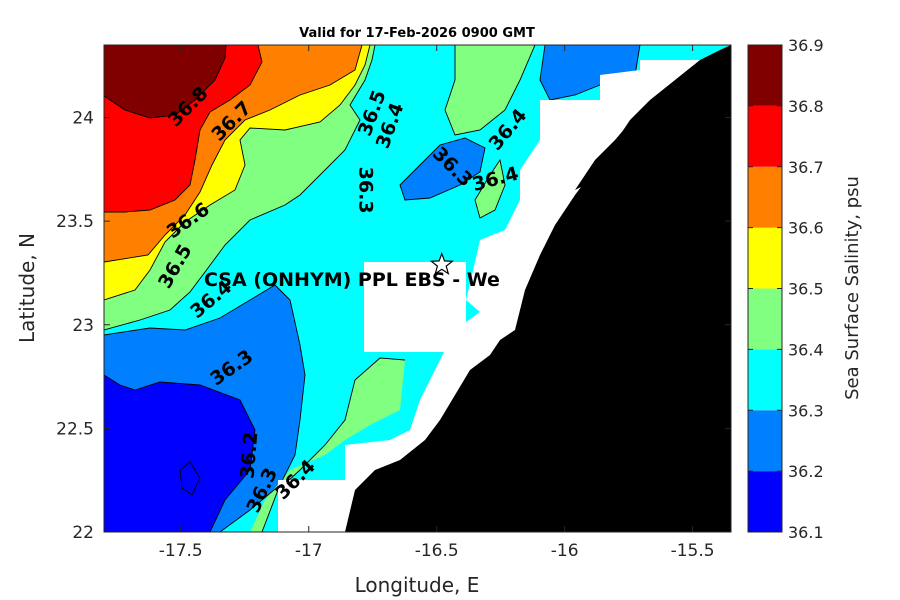 The image size is (900, 600). Describe the element at coordinates (852, 288) in the screenshot. I see `colorbar-label: Sea Surface Salinity, psu` at that location.